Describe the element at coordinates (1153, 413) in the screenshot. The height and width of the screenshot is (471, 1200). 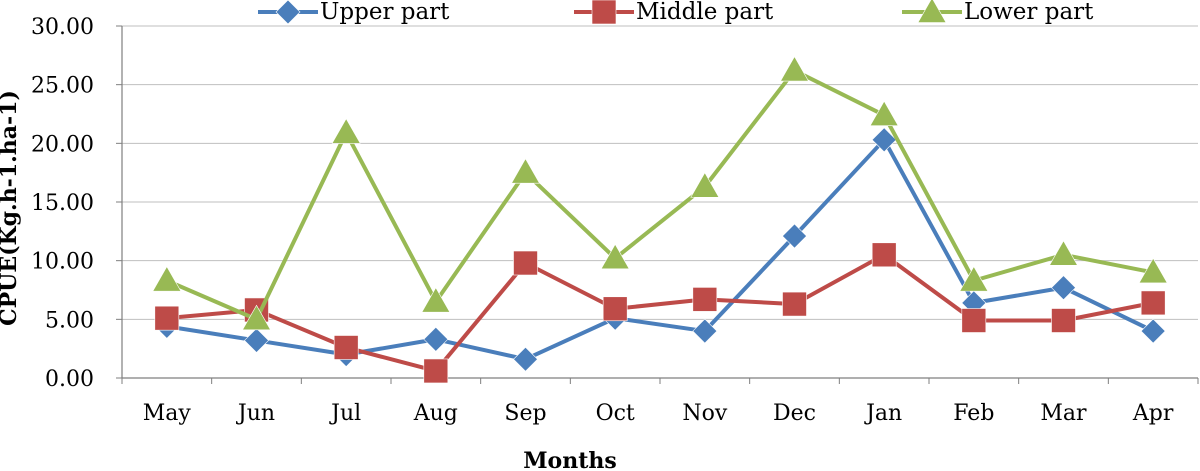
I see `x-tick-label: Apr` at that location.